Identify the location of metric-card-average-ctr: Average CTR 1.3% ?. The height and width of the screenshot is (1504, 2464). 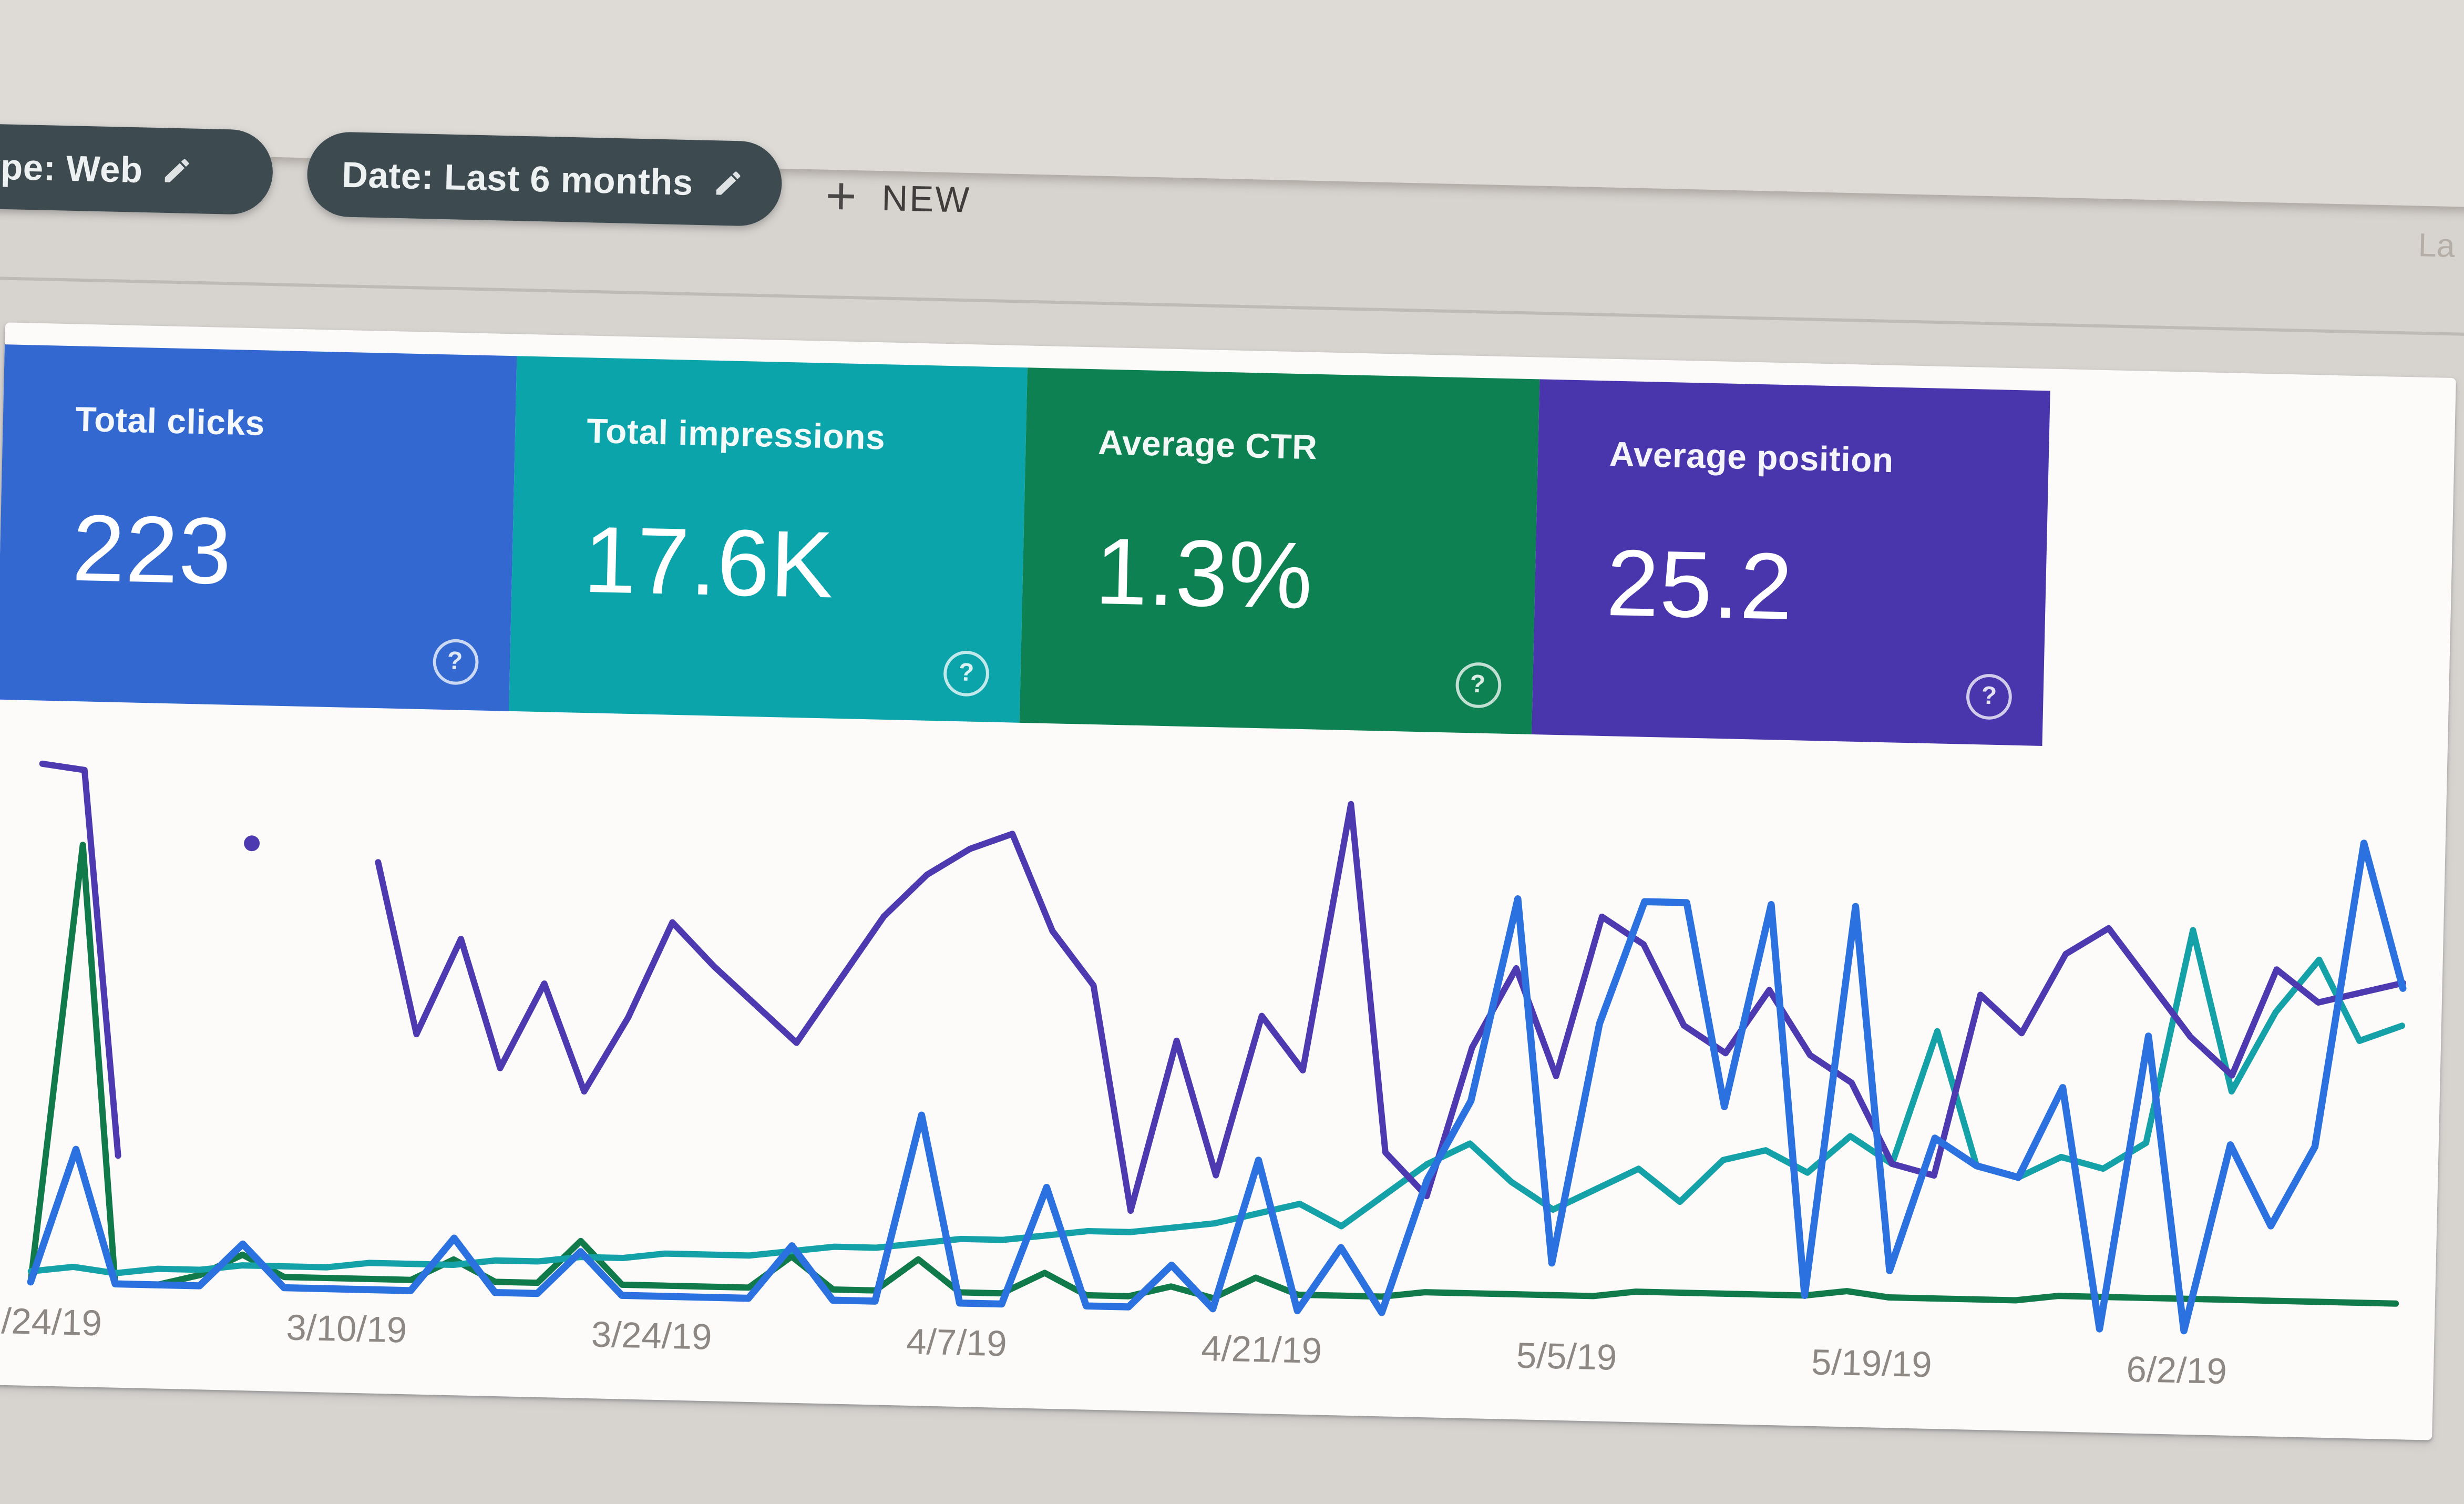
(1279, 550).